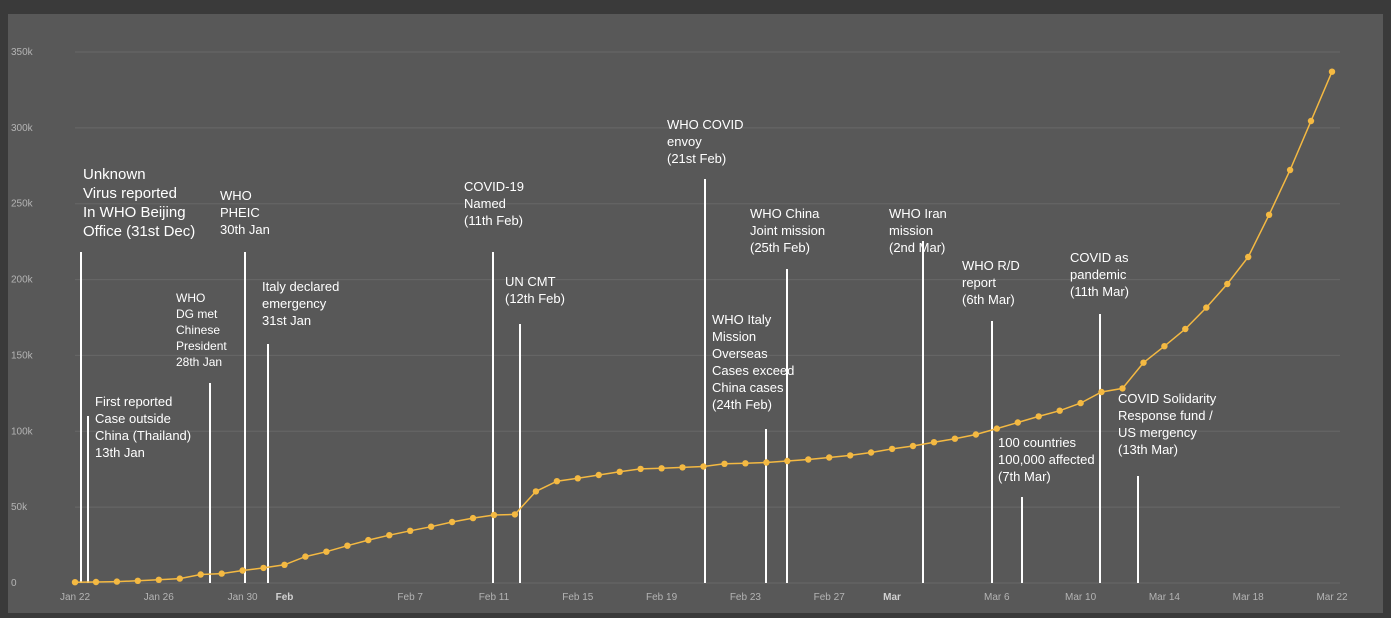 The height and width of the screenshot is (618, 1391). What do you see at coordinates (892, 597) in the screenshot?
I see `x-tick-label: Mar` at bounding box center [892, 597].